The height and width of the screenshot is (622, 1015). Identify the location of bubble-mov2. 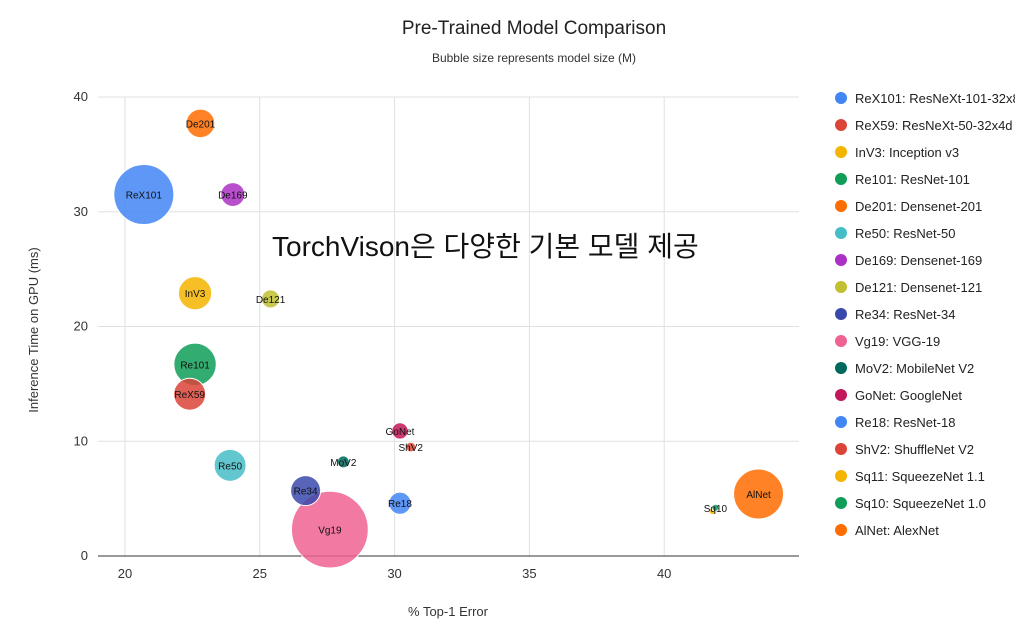
(343, 462).